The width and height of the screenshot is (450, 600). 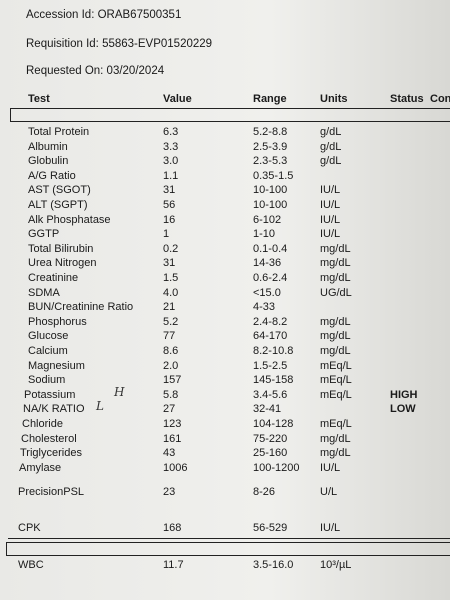 I want to click on cell-test: Chloride, so click(x=42, y=424).